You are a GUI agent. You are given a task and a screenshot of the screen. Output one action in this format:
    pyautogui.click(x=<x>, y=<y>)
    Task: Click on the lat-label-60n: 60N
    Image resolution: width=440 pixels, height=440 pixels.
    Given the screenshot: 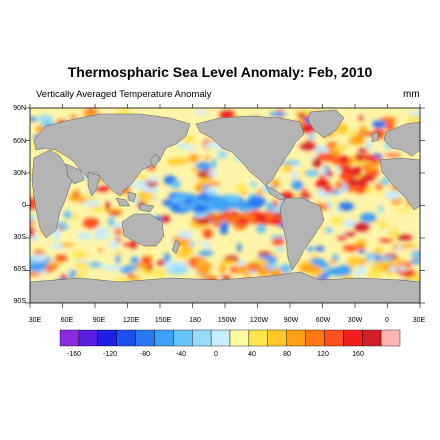 What is the action you would take?
    pyautogui.click(x=19, y=141)
    